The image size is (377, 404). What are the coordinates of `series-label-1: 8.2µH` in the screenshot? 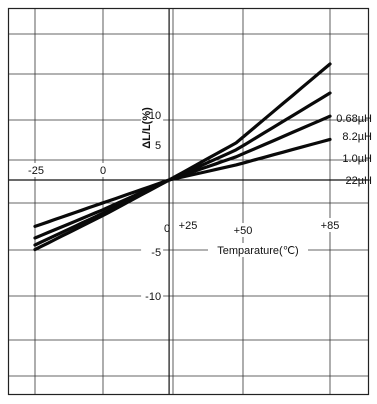 It's located at (357, 137).